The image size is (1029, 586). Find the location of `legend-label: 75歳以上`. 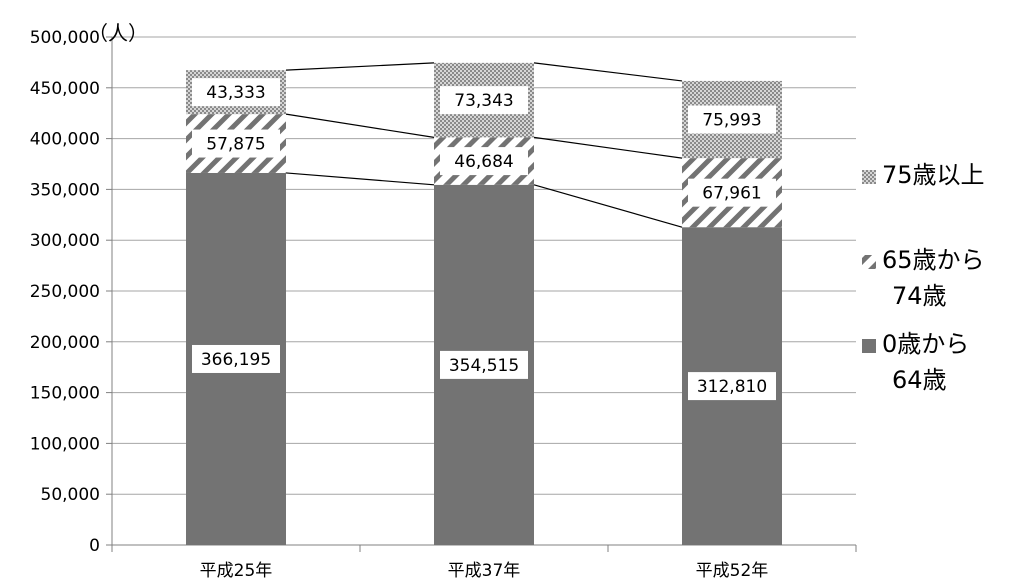

legend-label: 75歳以上 is located at coordinates (933, 175).